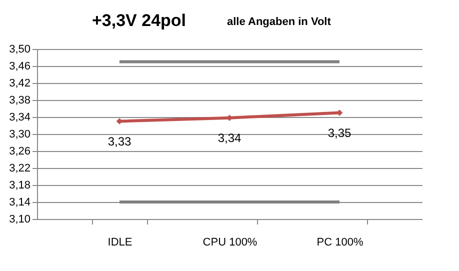 The height and width of the screenshot is (271, 459). What do you see at coordinates (19, 100) in the screenshot?
I see `y-tick-label: 3,38` at bounding box center [19, 100].